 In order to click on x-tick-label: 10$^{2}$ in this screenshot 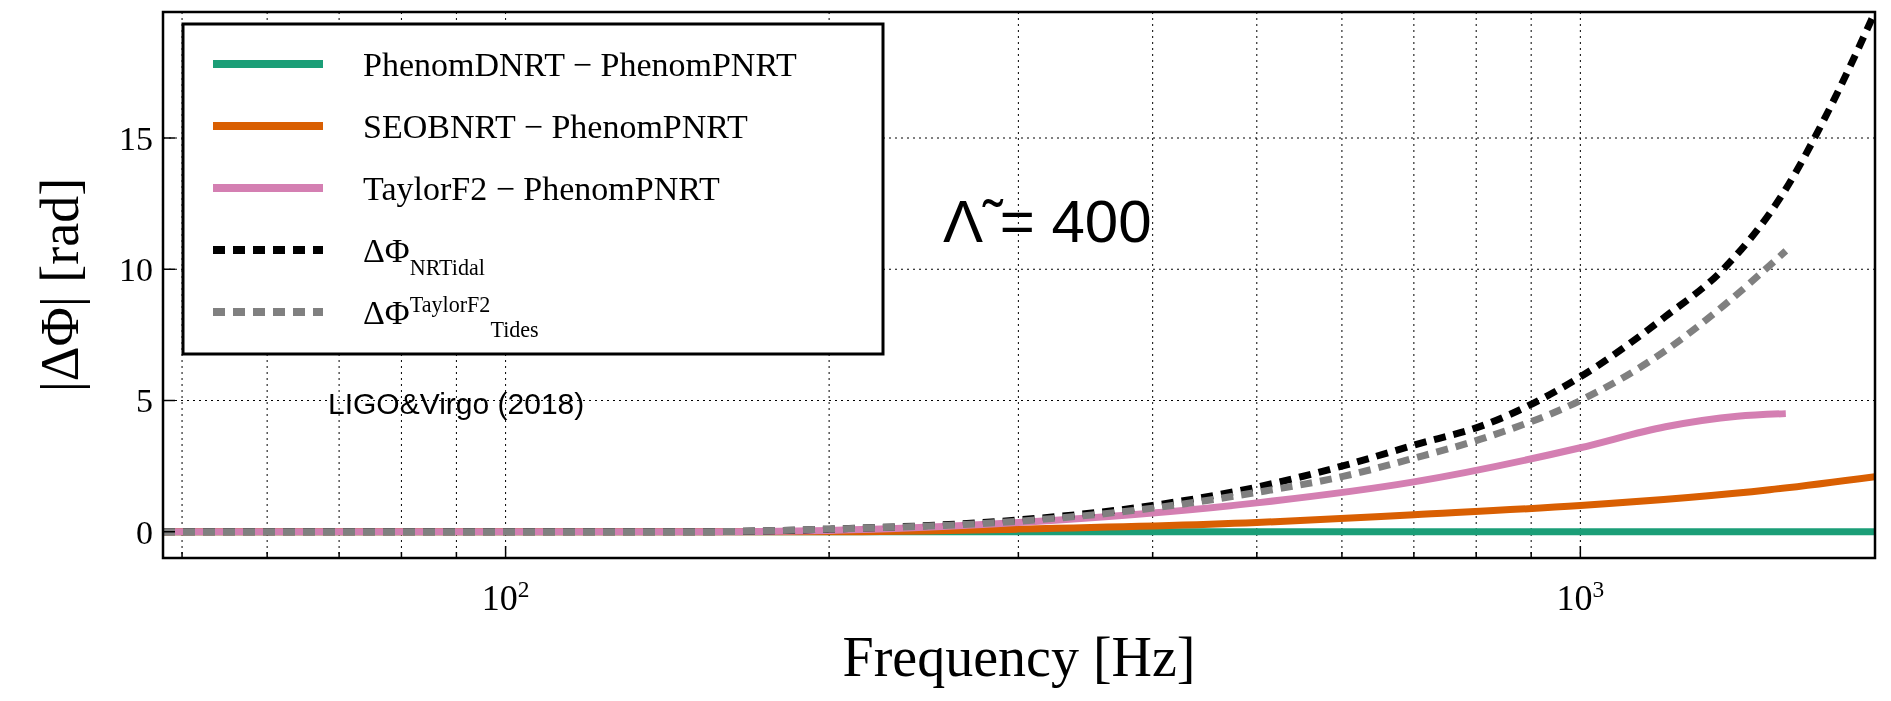, I will do `click(505, 597)`.